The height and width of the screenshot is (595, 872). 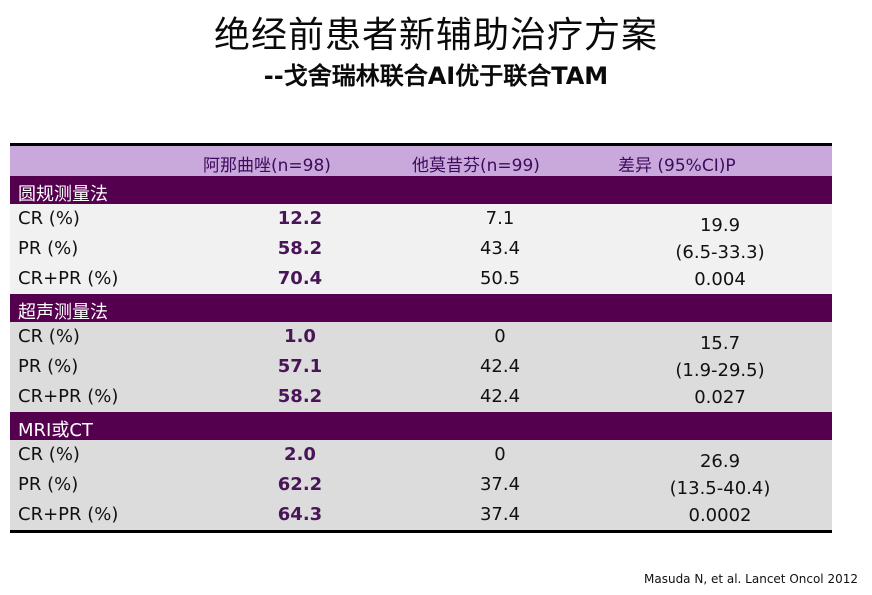 I want to click on slide-subtitle: --戈舍瑞林联合AI优于联合TAM, so click(x=436, y=76).